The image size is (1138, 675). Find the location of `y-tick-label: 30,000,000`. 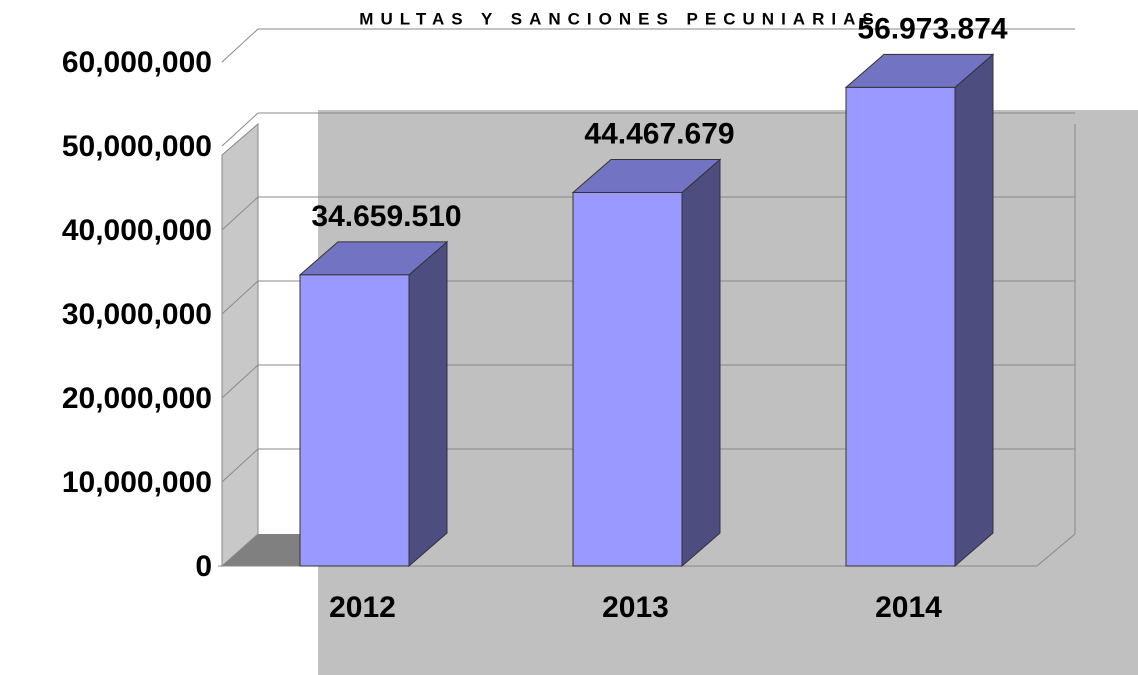

y-tick-label: 30,000,000 is located at coordinates (137, 314).